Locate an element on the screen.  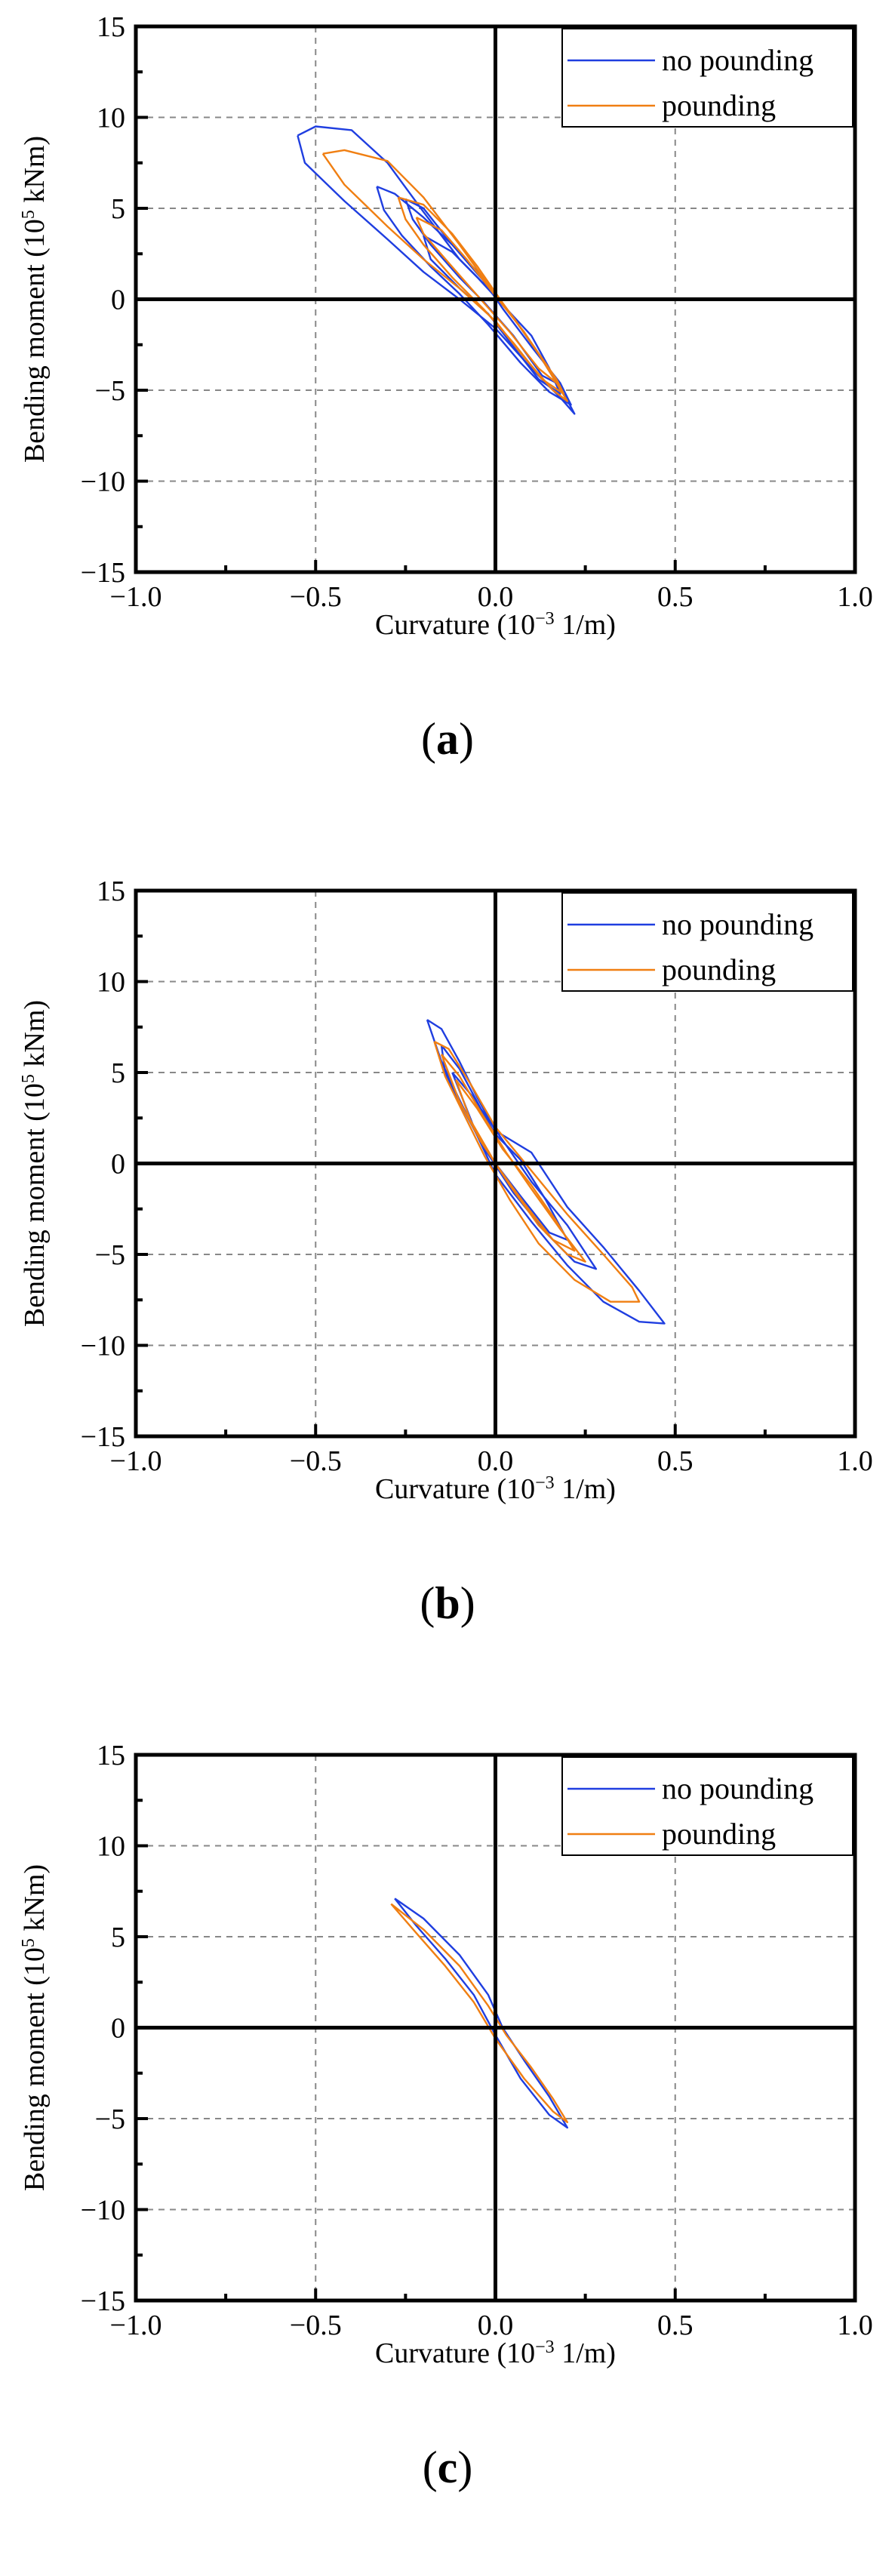
panel-label-a: (a) is located at coordinates (447, 739).